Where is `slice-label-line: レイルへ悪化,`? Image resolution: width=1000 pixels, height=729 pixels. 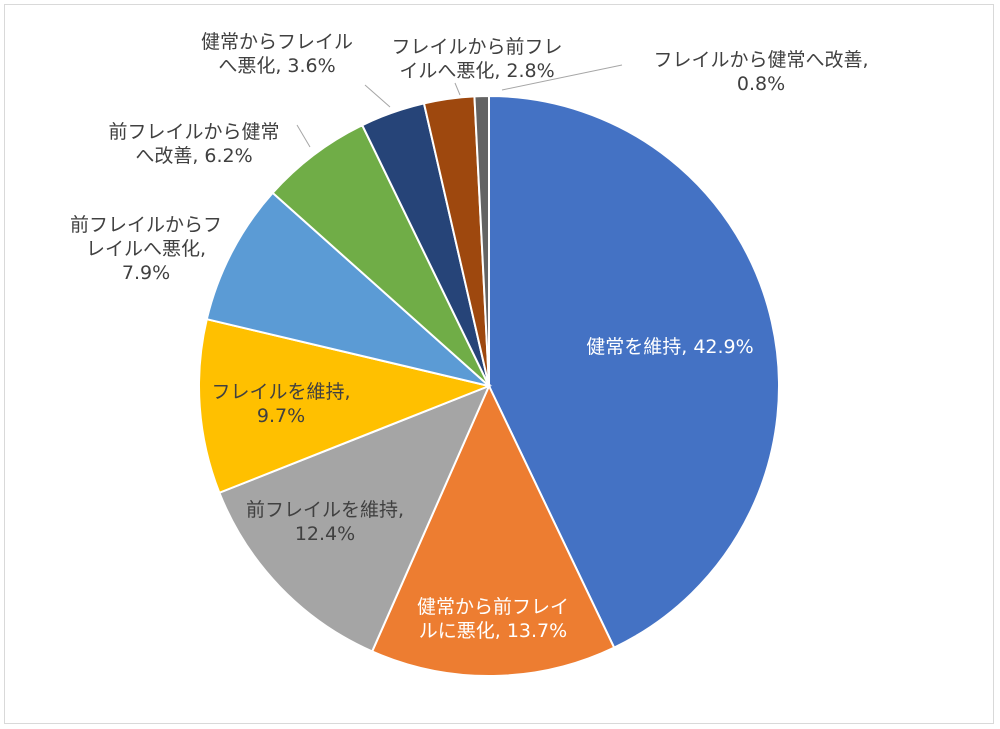
slice-label-line: レイルへ悪化, is located at coordinates (146, 249).